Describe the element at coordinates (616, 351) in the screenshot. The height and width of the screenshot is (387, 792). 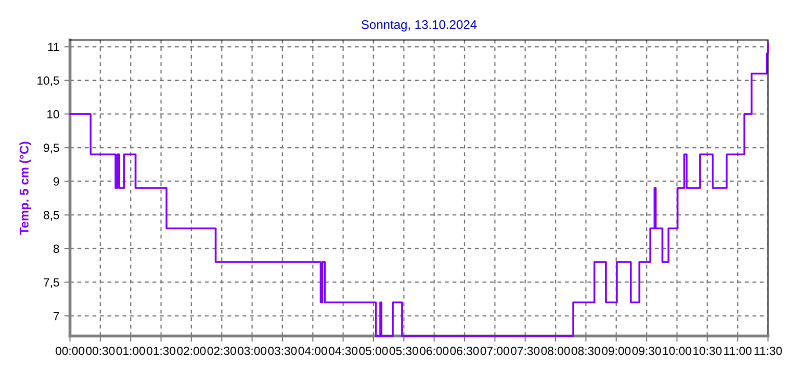
I see `x-tick-label: 09:00` at that location.